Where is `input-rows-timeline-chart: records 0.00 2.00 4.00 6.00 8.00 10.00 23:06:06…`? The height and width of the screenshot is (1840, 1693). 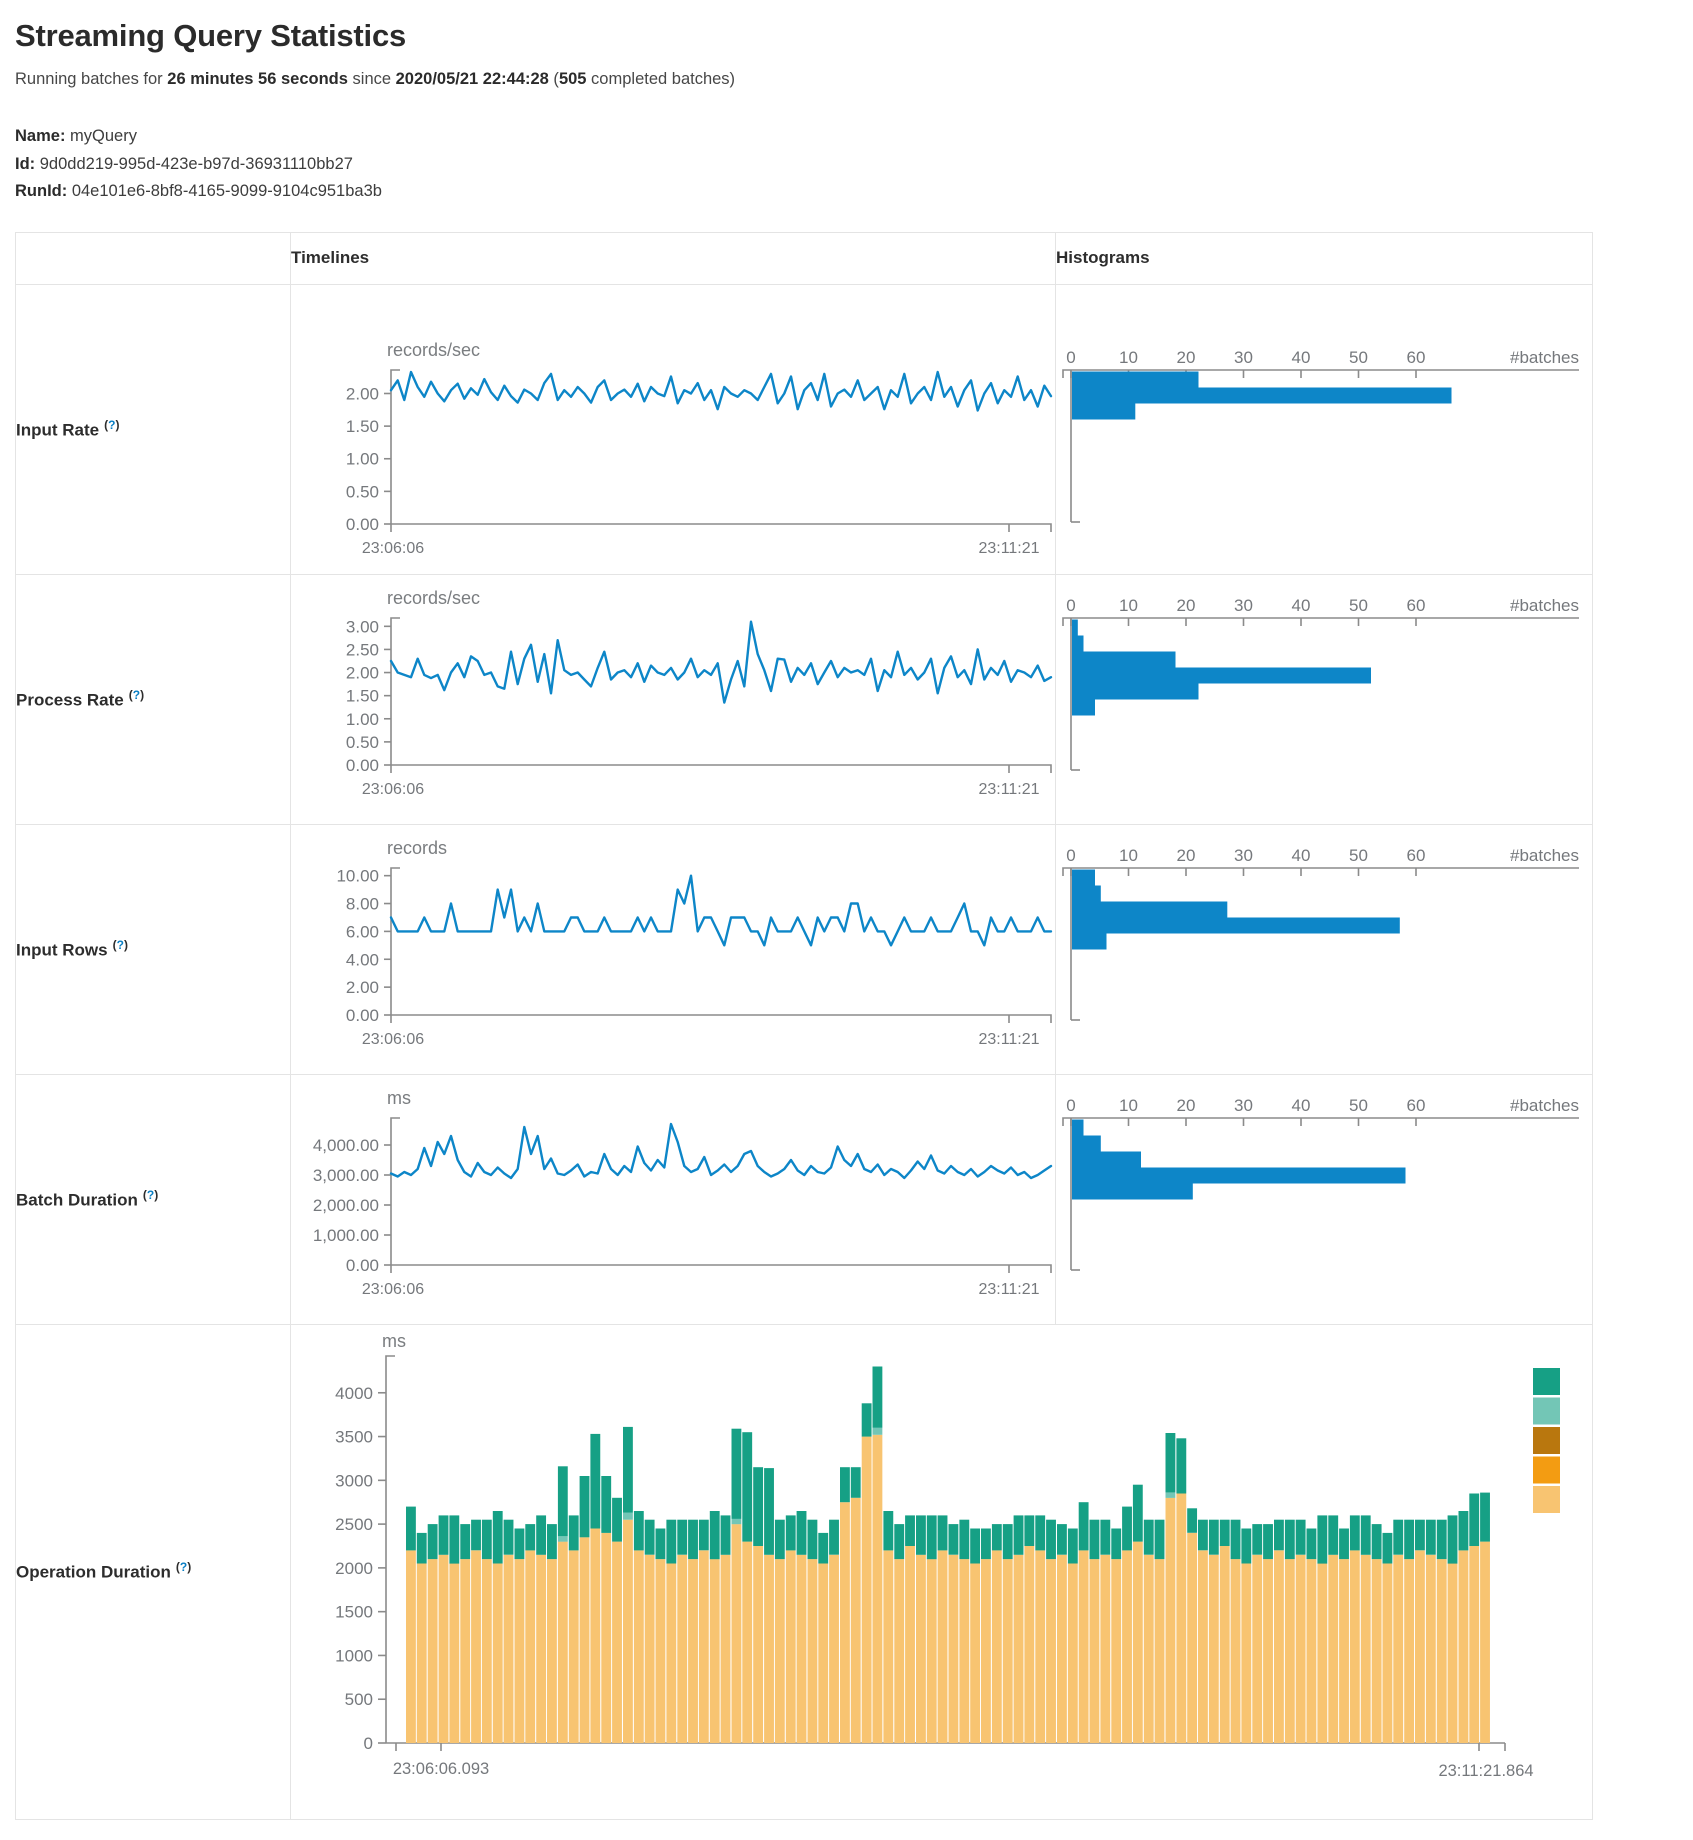
input-rows-timeline-chart: records 0.00 2.00 4.00 6.00 8.00 10.00 23:06:06… is located at coordinates (694, 943).